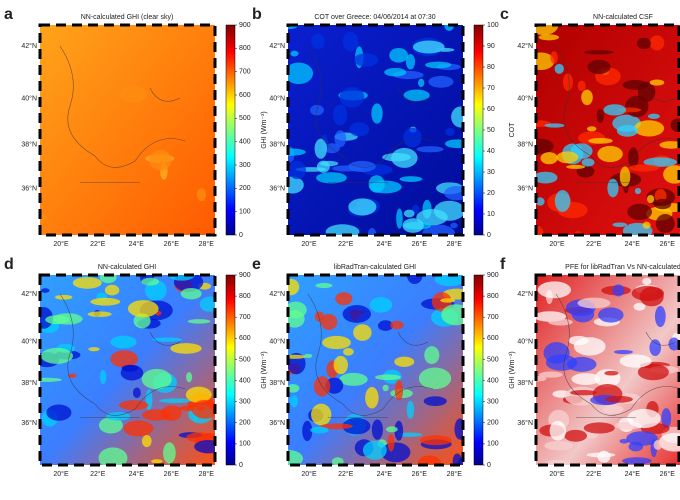  What do you see at coordinates (455, 244) in the screenshot?
I see `lon-tick-label: 28°E` at bounding box center [455, 244].